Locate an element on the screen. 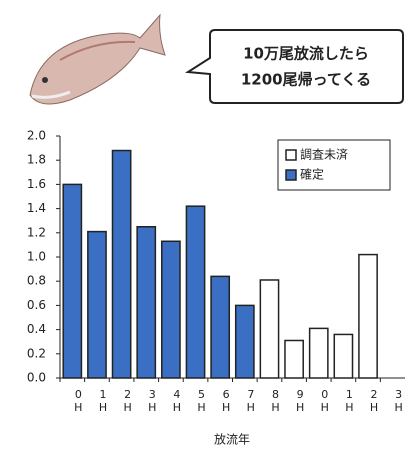  y-tick-label: 2.0 is located at coordinates (36, 136).